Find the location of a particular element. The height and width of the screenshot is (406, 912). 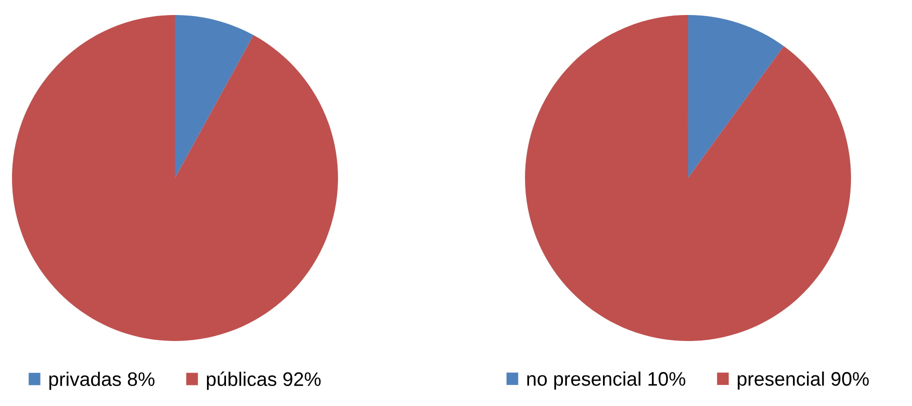

legend-label: privadas 8% is located at coordinates (101, 381).